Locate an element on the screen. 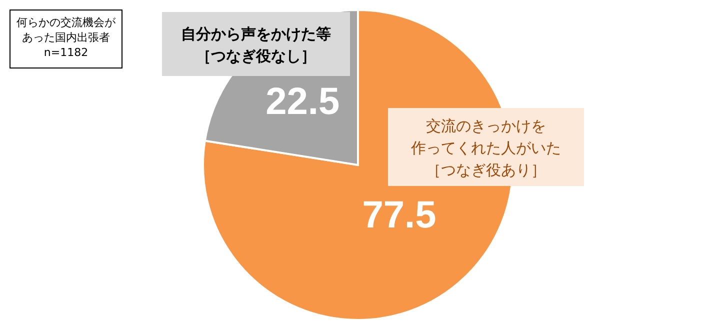 Image resolution: width=720 pixels, height=330 pixels. text: 何らかの交流機会があった国内出張者n=1182 is located at coordinates (66, 37).